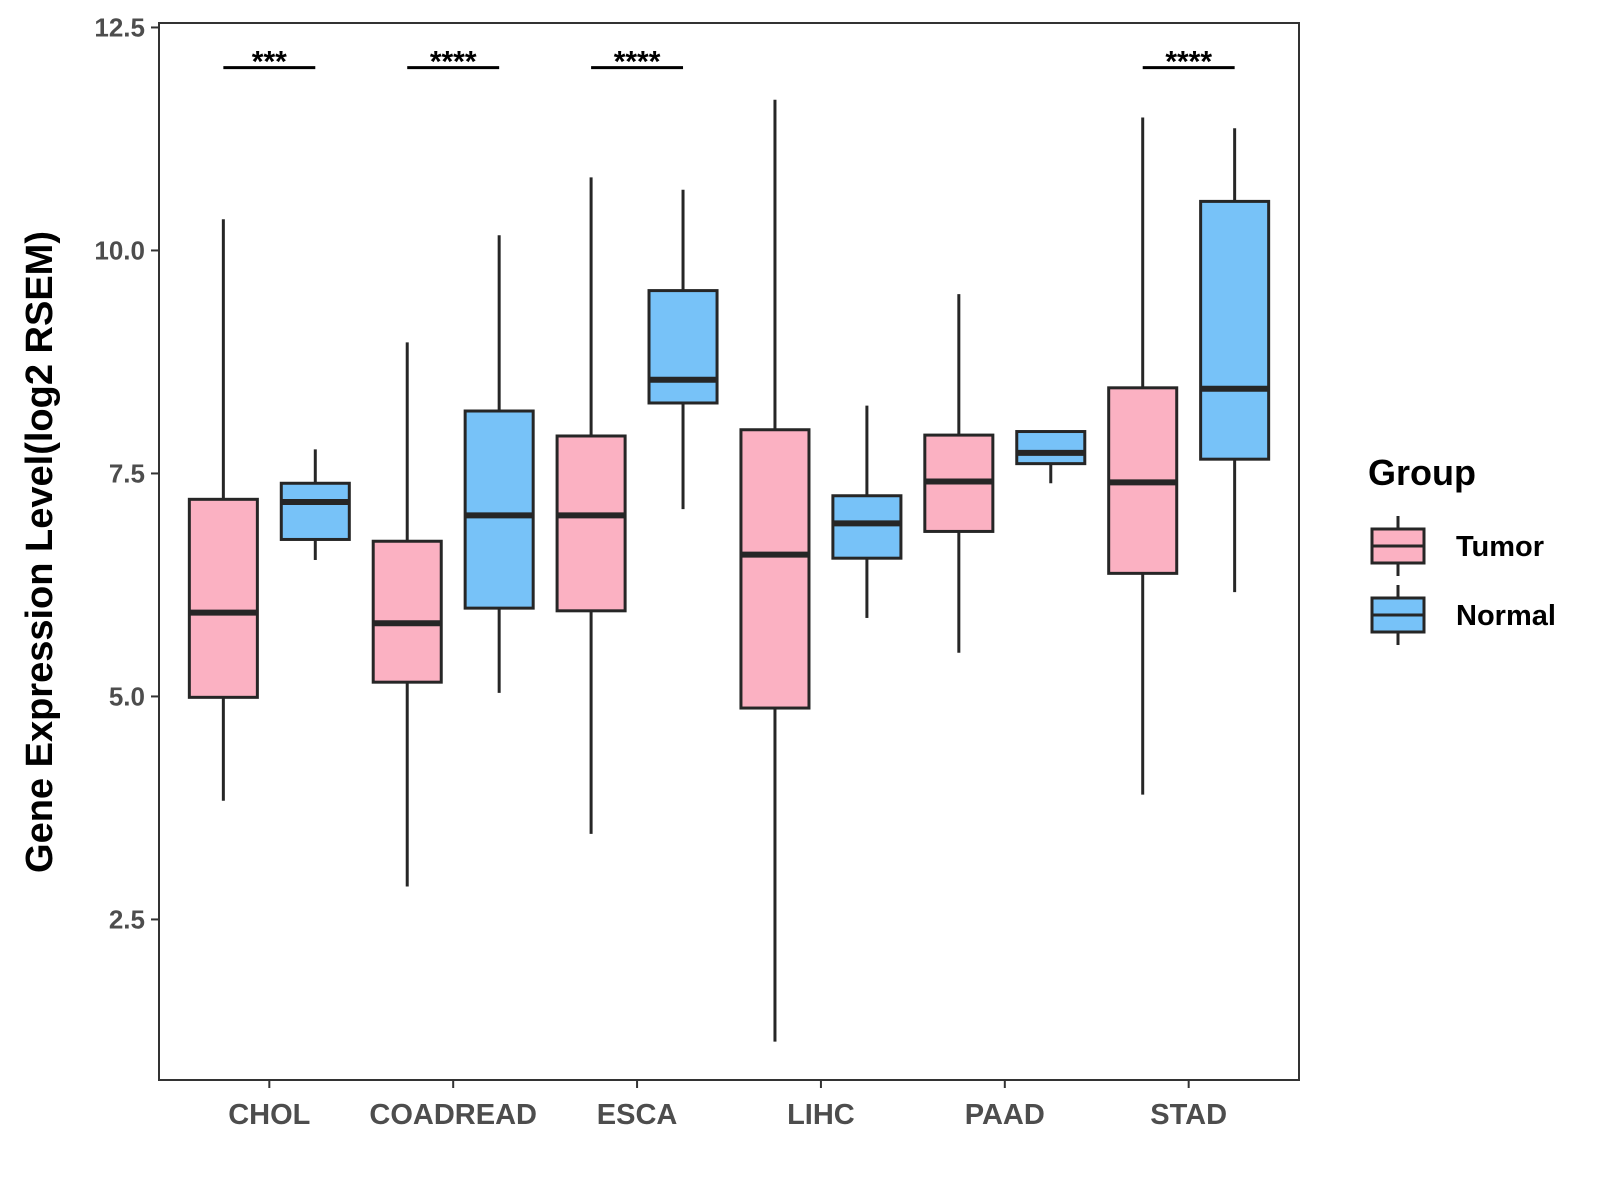 The height and width of the screenshot is (1200, 1600). I want to click on y-tick-label: 5.0, so click(127, 696).